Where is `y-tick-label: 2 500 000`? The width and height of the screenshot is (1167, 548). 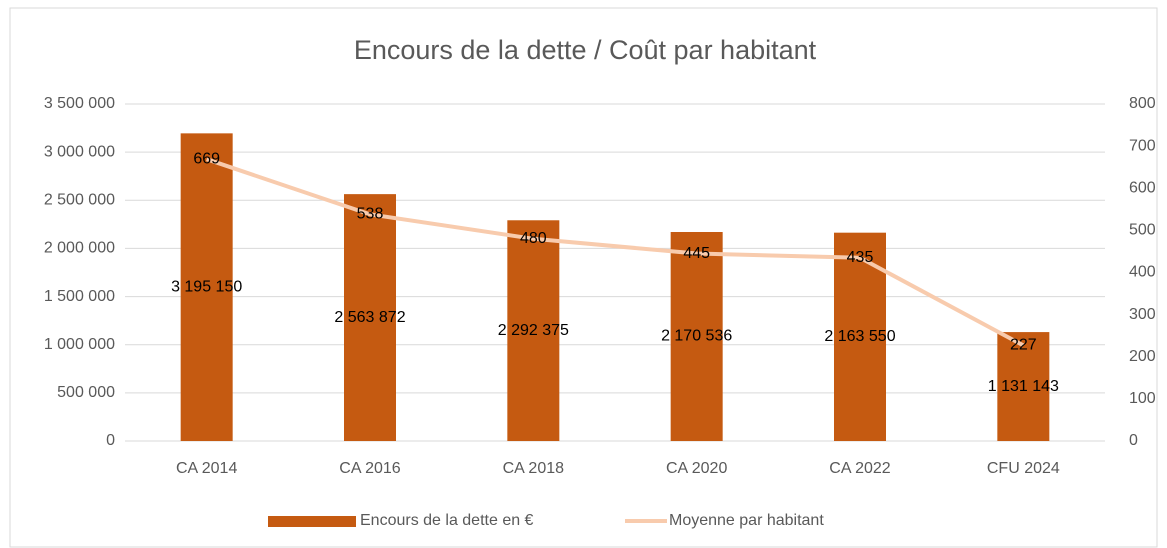
y-tick-label: 2 500 000 is located at coordinates (79, 200).